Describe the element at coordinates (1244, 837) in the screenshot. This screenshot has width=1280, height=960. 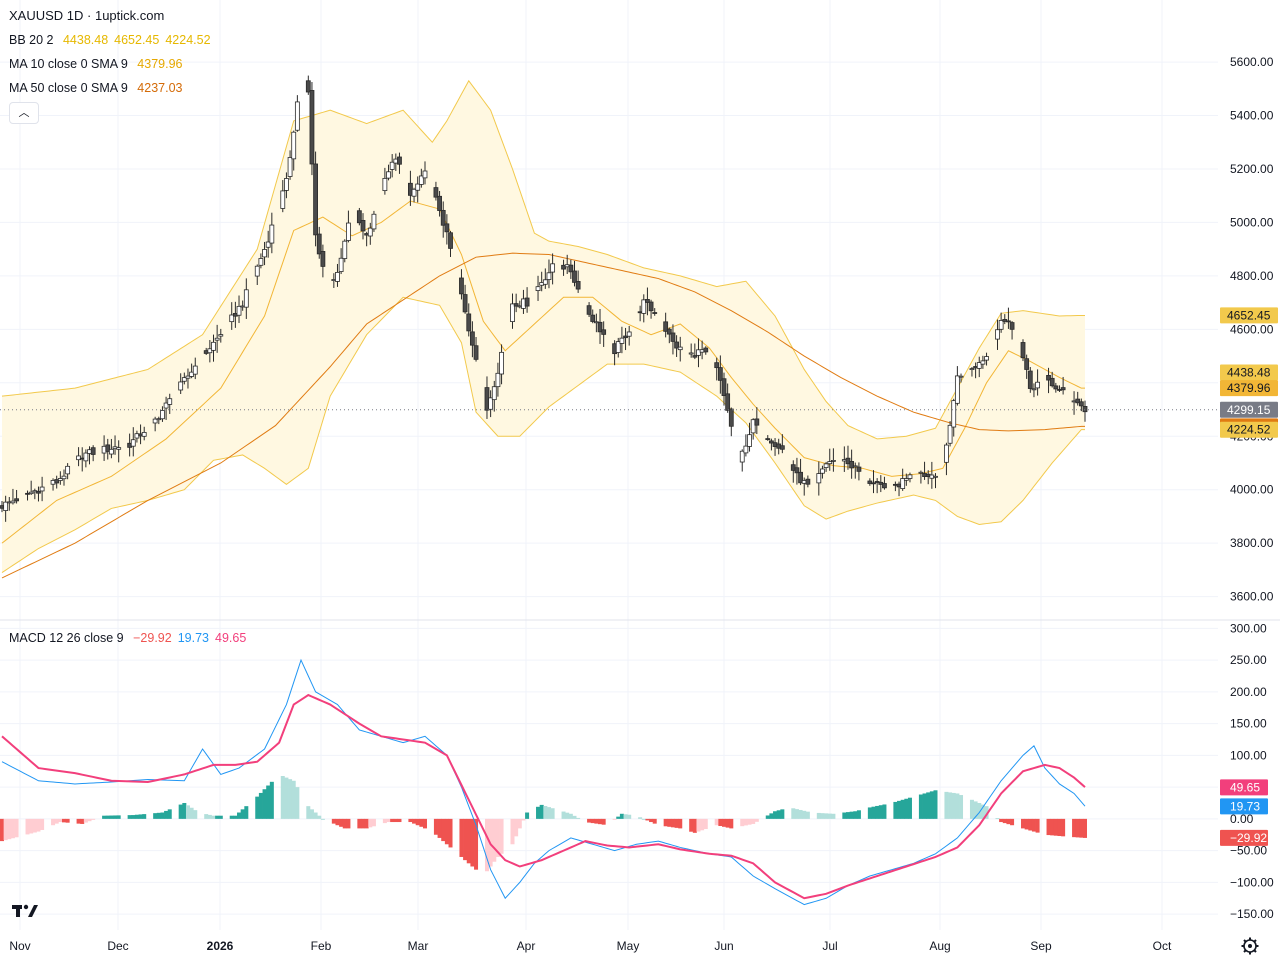
I see `macd-badge: −29.92` at that location.